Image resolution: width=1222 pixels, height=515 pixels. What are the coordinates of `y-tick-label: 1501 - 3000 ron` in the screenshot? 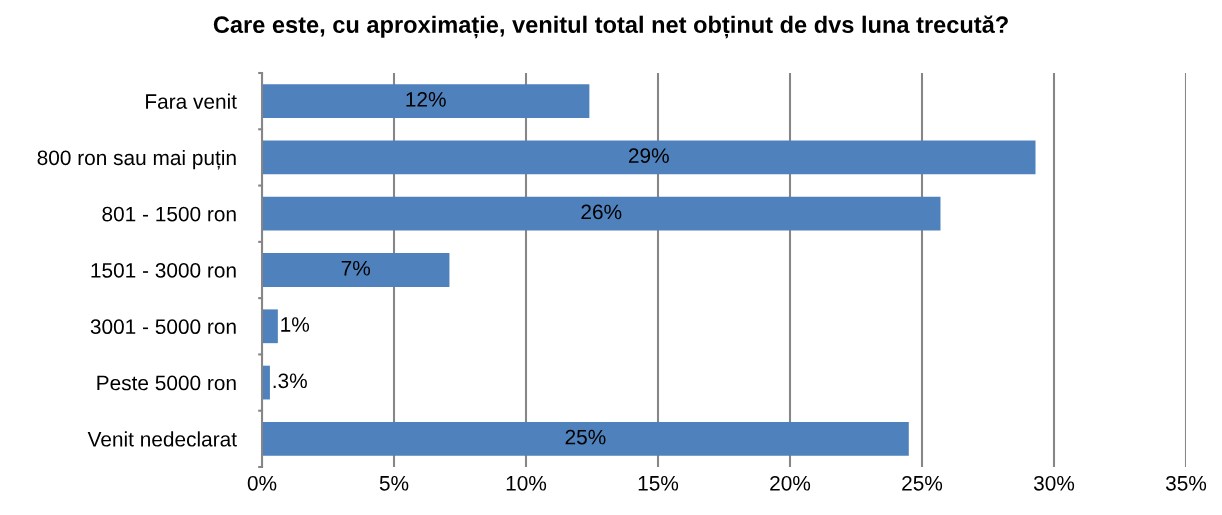 It's located at (163, 270).